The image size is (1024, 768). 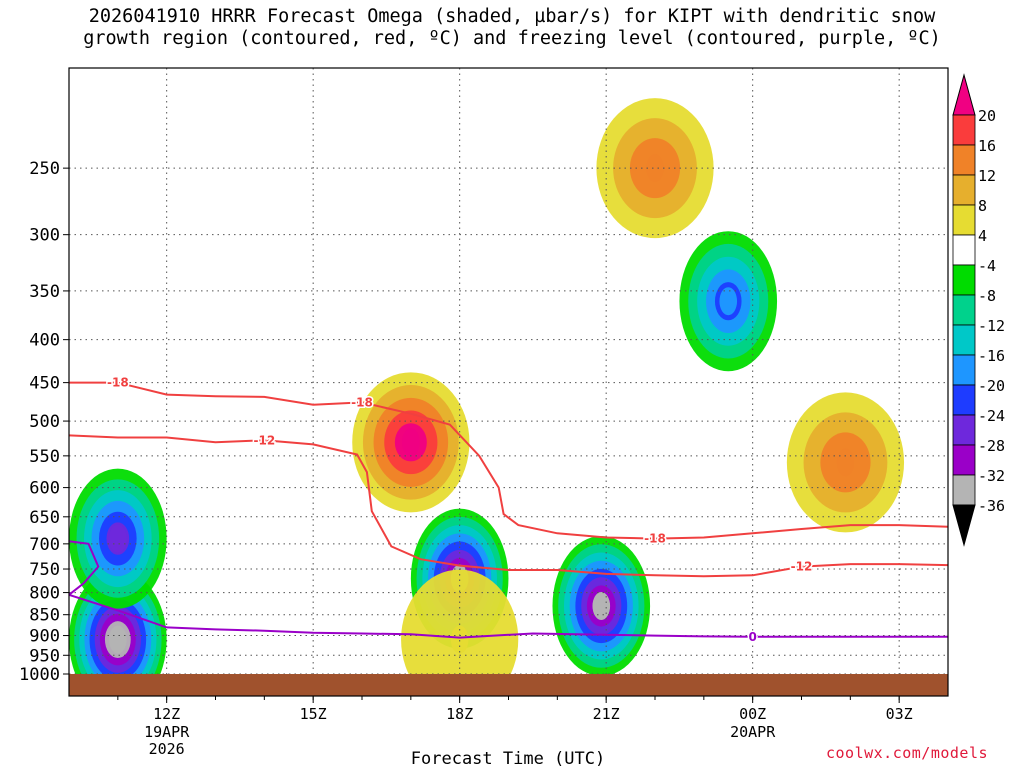 What do you see at coordinates (166, 714) in the screenshot?
I see `x-tick-label: 12Z` at bounding box center [166, 714].